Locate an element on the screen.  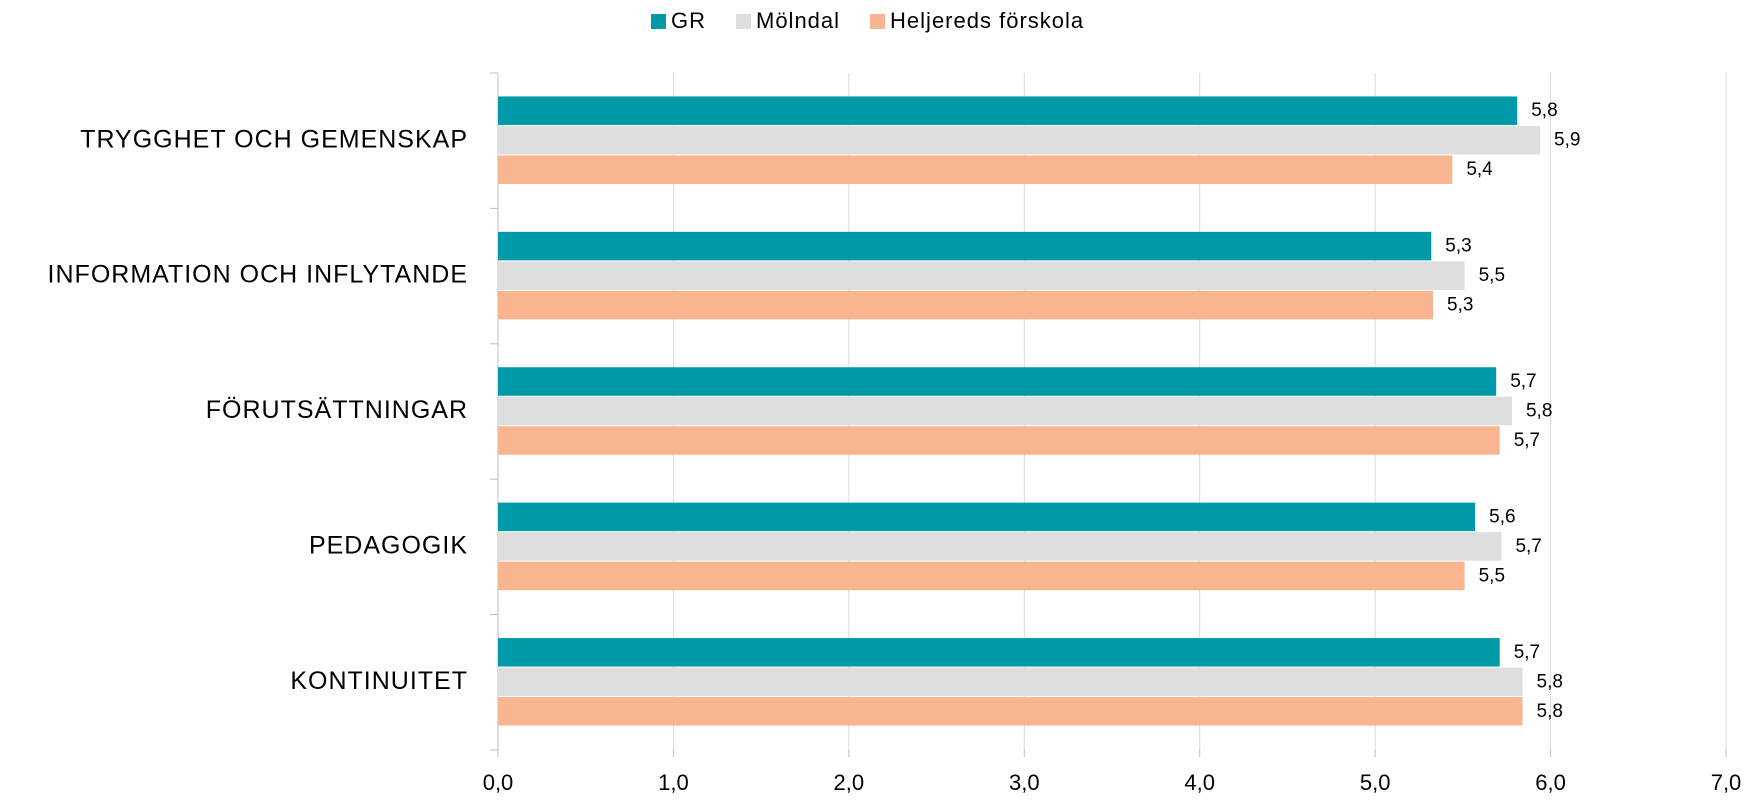
x-tick-label: 3,0 is located at coordinates (1024, 782).